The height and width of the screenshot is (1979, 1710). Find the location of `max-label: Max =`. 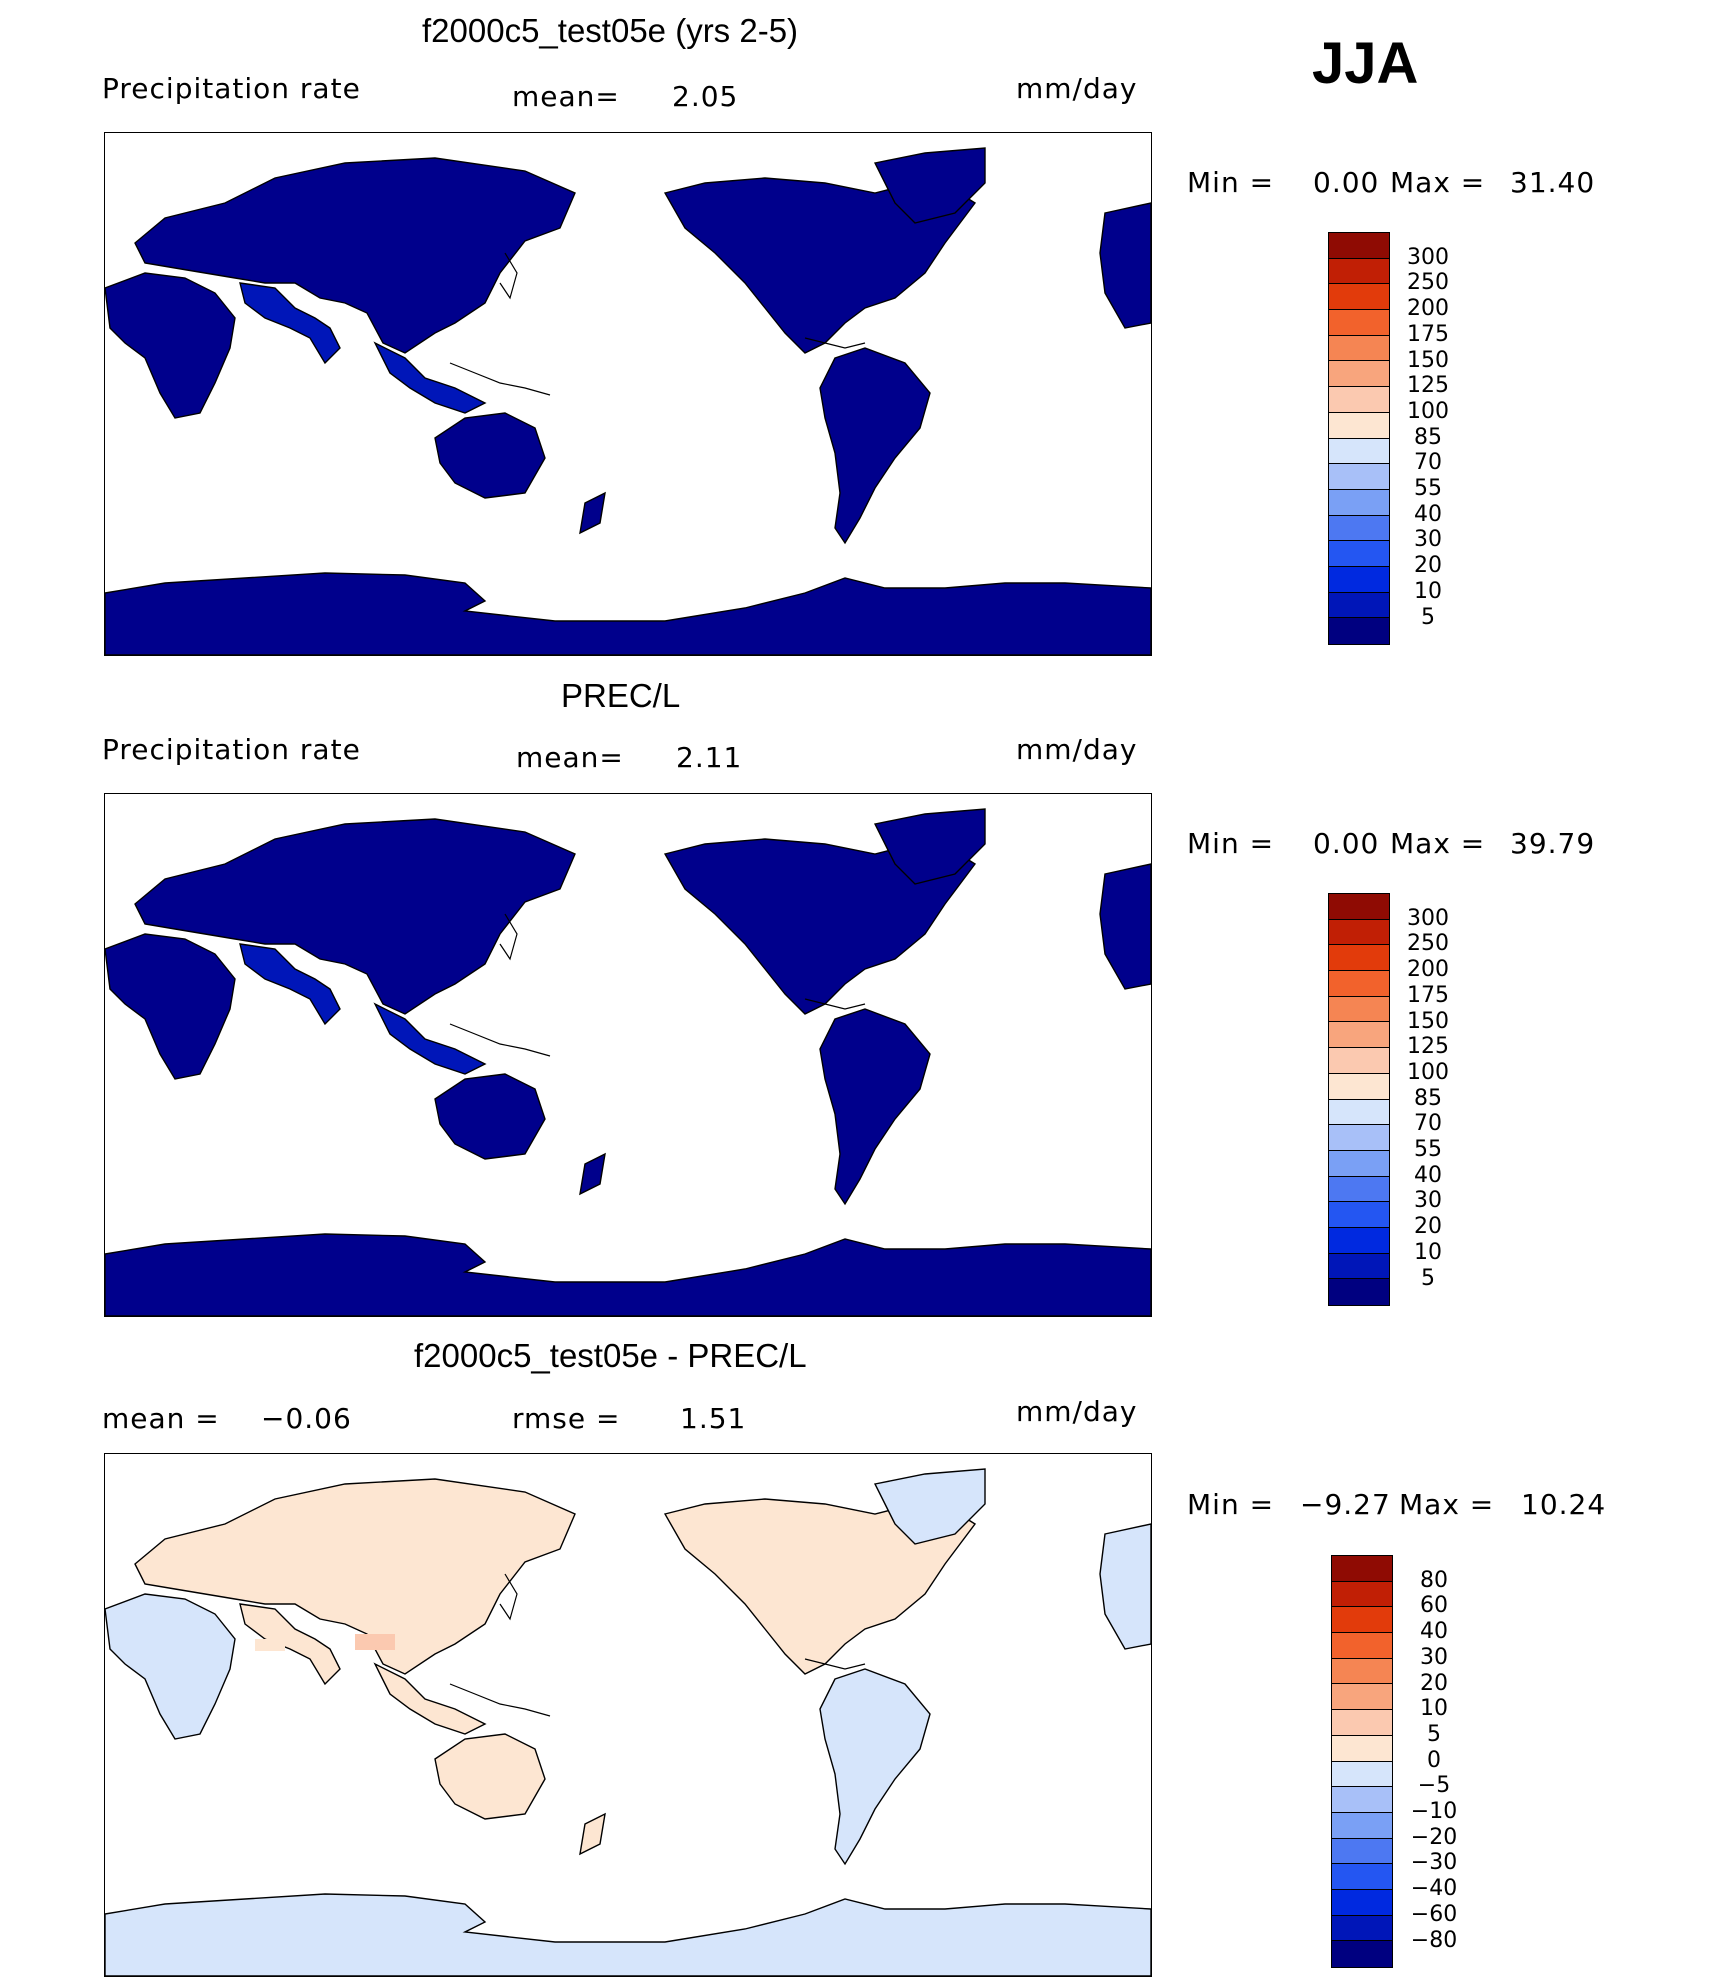

max-label: Max = is located at coordinates (1447, 1504).